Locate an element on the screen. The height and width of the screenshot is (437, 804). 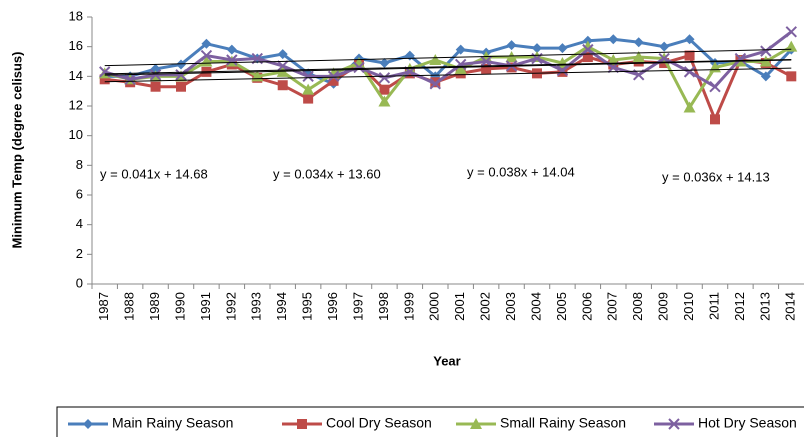
x-tick-label: 2003 is located at coordinates (510, 306).